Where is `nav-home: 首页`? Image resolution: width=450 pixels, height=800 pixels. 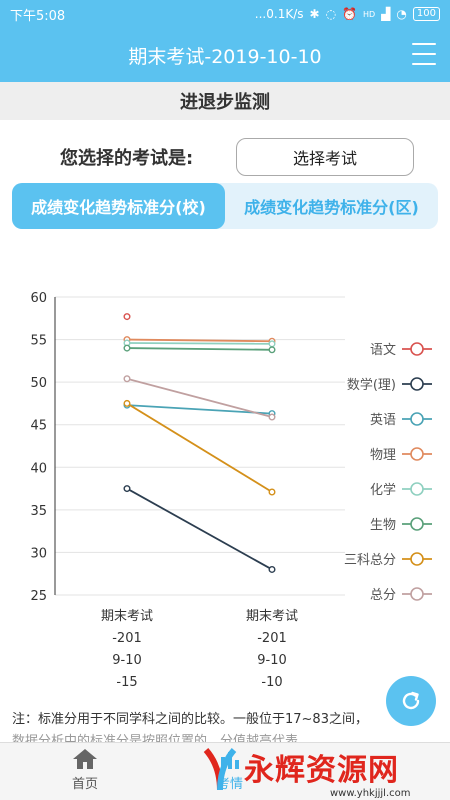
nav-home: 首页 is located at coordinates (85, 772).